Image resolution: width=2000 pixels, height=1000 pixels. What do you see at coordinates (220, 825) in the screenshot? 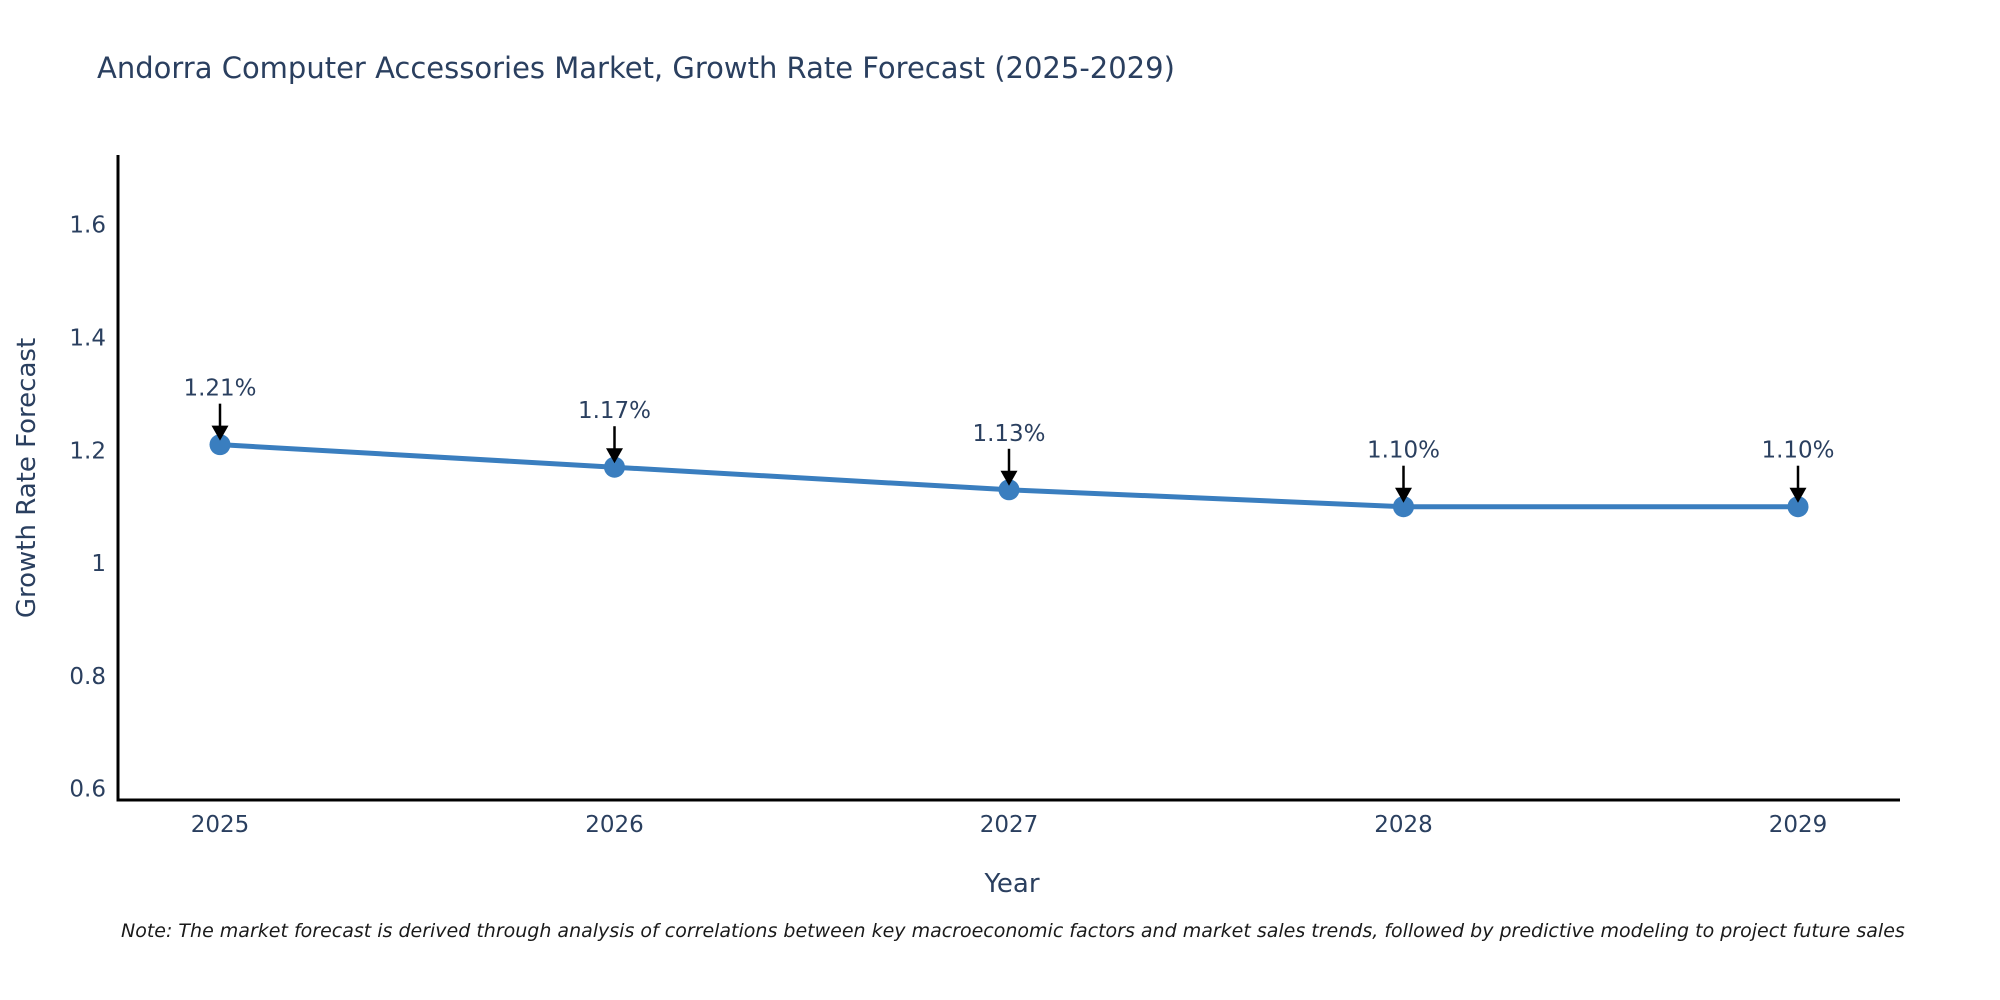
I see `x-tick-label: 2025` at bounding box center [220, 825].